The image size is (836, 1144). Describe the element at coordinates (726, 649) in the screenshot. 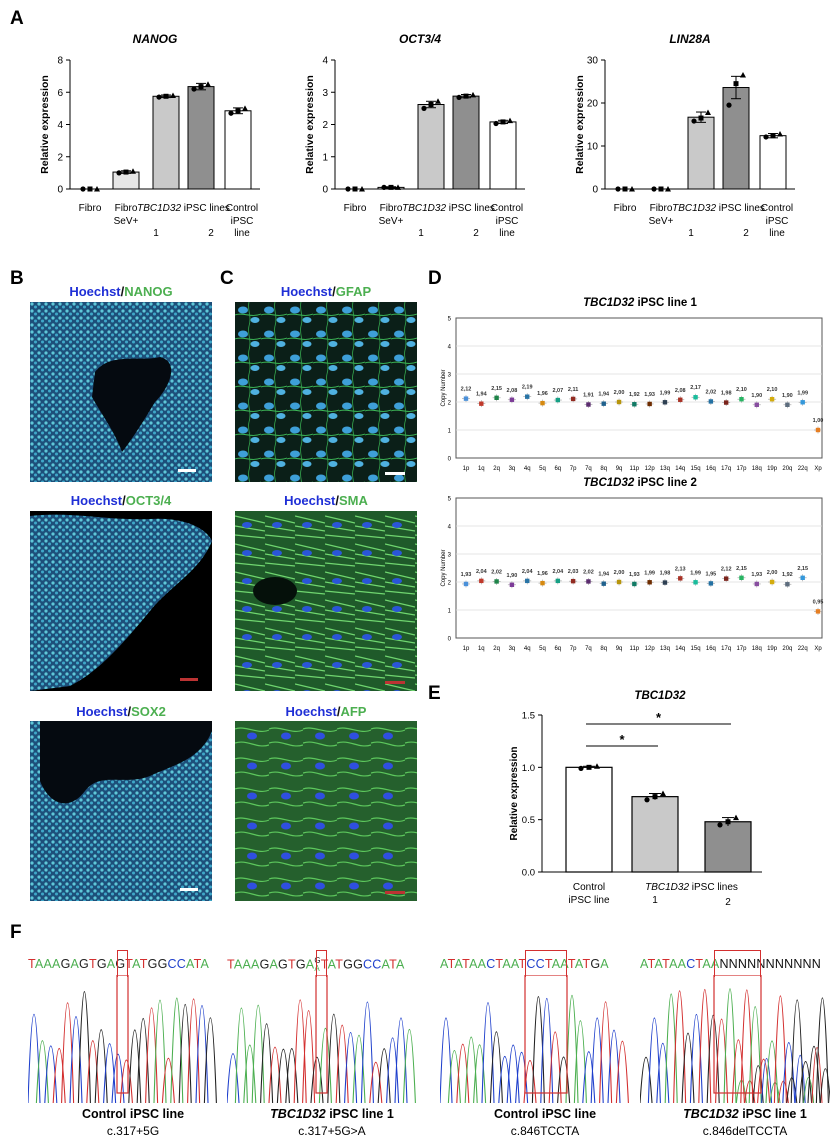

I see `x-tick-label: 17q` at that location.